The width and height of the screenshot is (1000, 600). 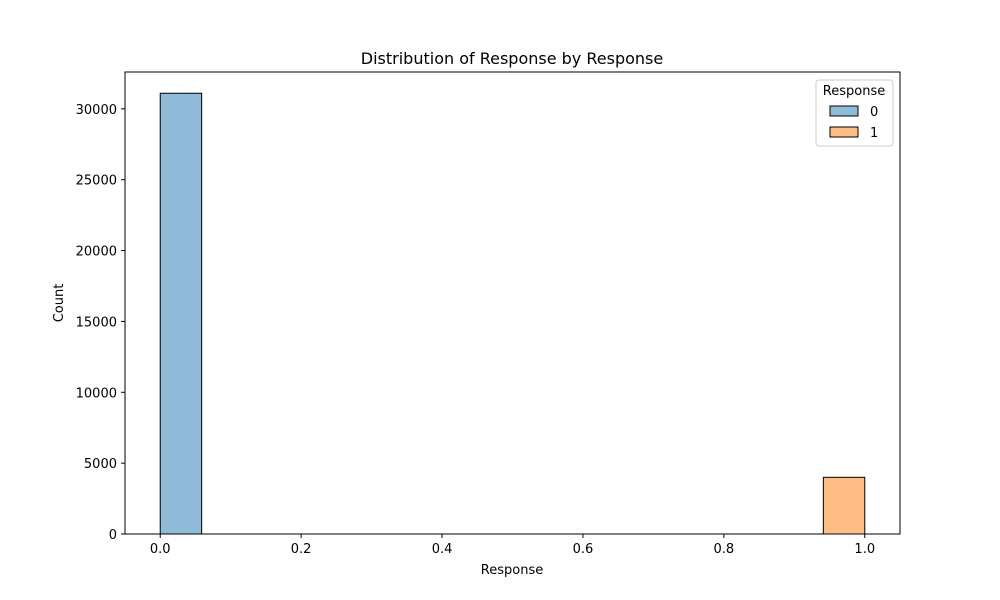 What do you see at coordinates (160, 549) in the screenshot?
I see `x-tick-label: 0.0` at bounding box center [160, 549].